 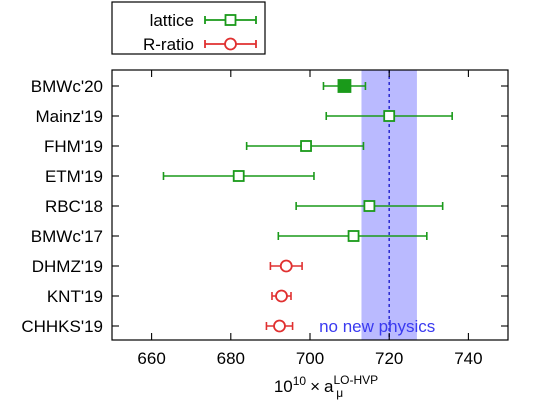 What do you see at coordinates (315, 386) in the screenshot?
I see `x-axis-label-times: ×` at bounding box center [315, 386].